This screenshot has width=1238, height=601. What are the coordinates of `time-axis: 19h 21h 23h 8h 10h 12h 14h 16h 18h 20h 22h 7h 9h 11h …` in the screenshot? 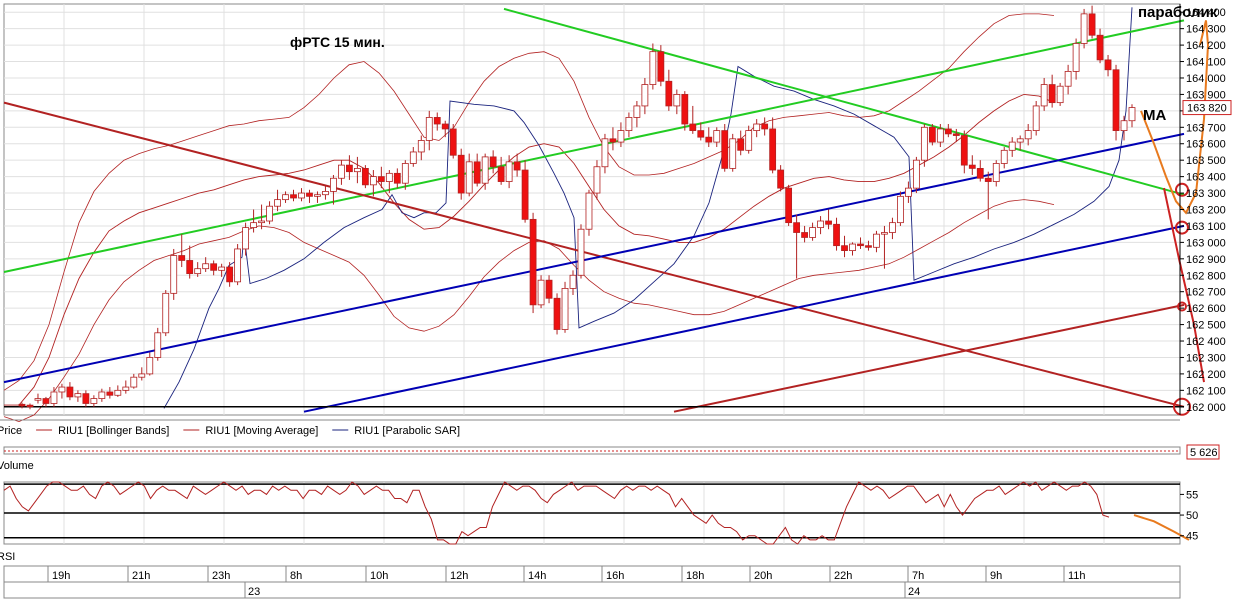 It's located at (592, 582).